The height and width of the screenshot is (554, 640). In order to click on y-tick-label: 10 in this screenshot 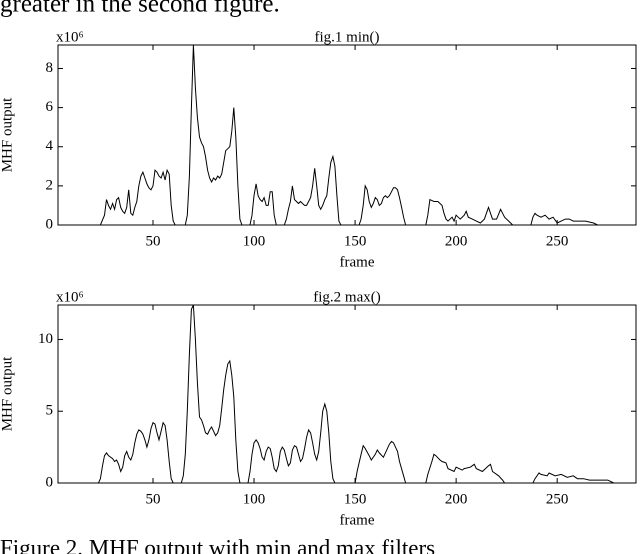, I will do `click(45, 339)`.